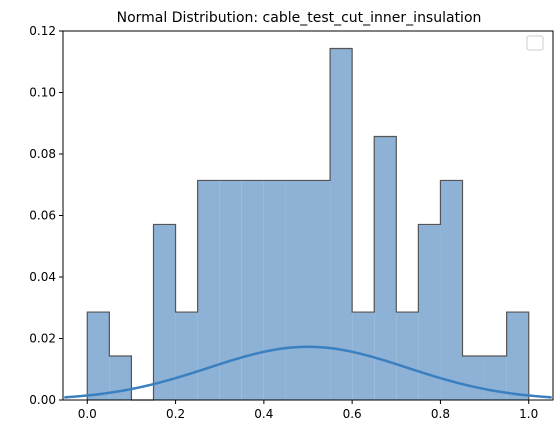  I want to click on x-tick-label: 1.0, so click(528, 414).